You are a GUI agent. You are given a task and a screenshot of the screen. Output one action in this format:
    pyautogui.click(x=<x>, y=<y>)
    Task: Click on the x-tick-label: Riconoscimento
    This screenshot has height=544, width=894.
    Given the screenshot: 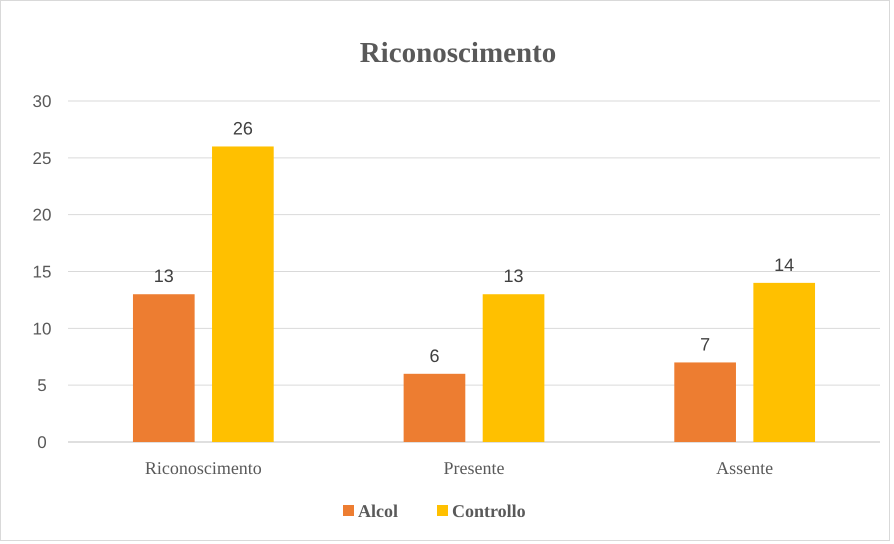 What is the action you would take?
    pyautogui.click(x=203, y=468)
    